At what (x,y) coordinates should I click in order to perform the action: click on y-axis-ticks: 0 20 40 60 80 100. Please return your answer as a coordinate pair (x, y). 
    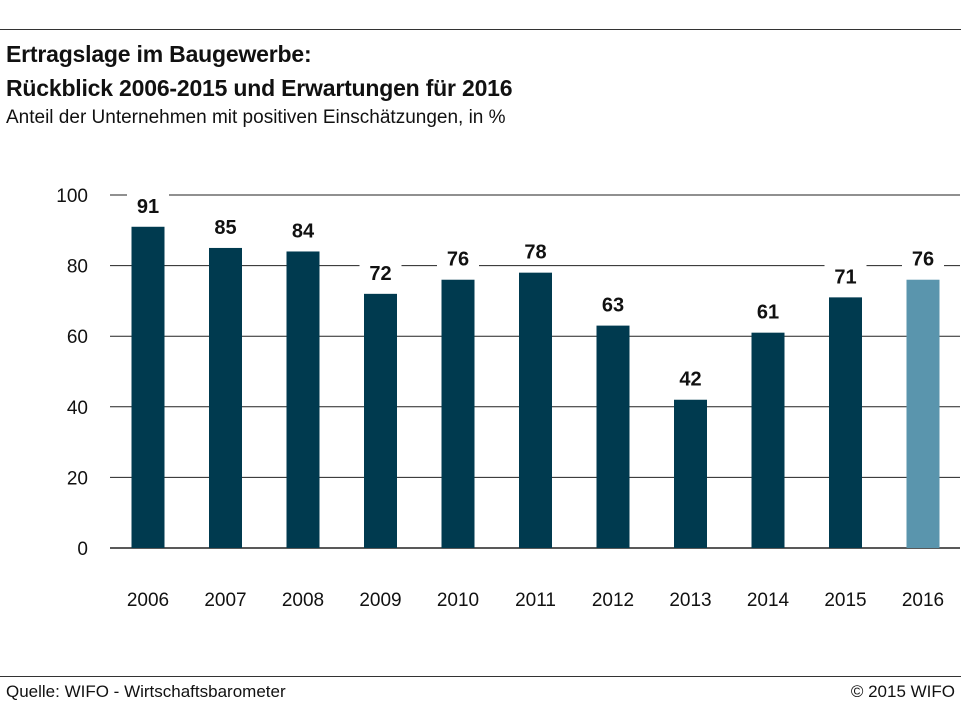
    Looking at the image, I should click on (72, 373).